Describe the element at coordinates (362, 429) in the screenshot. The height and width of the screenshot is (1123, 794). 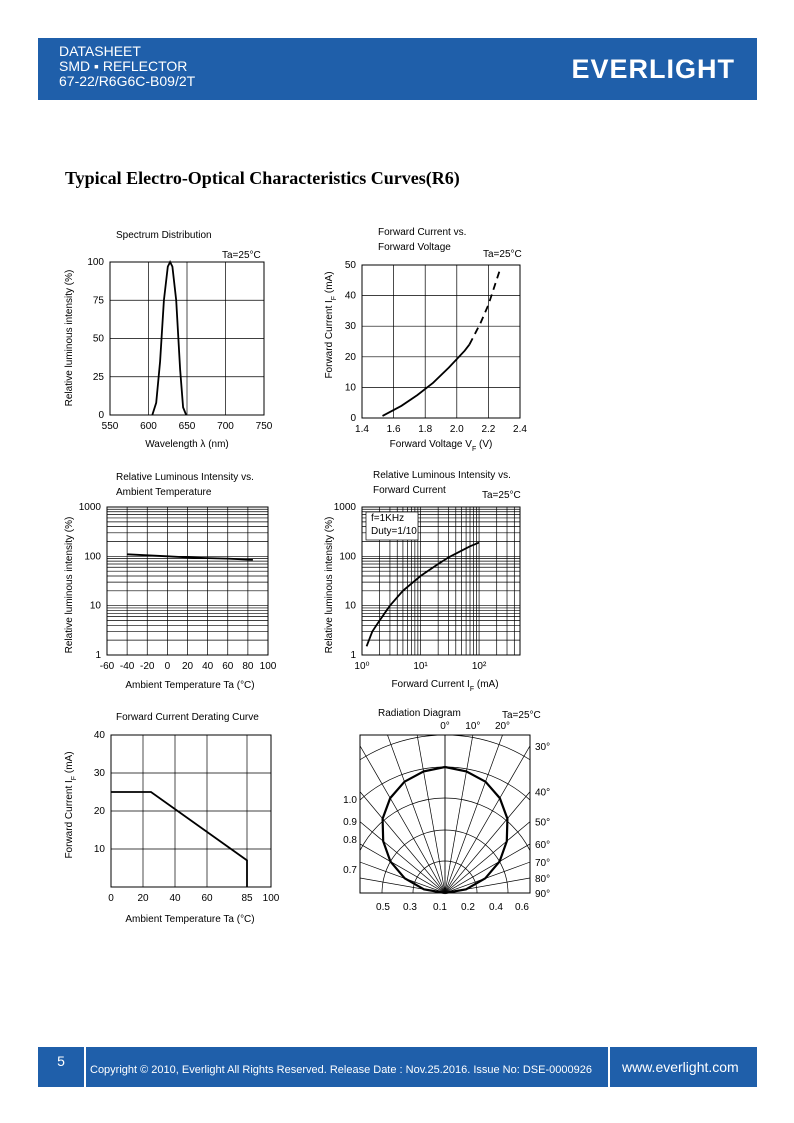
I see `x-tick-label: 1.4` at that location.